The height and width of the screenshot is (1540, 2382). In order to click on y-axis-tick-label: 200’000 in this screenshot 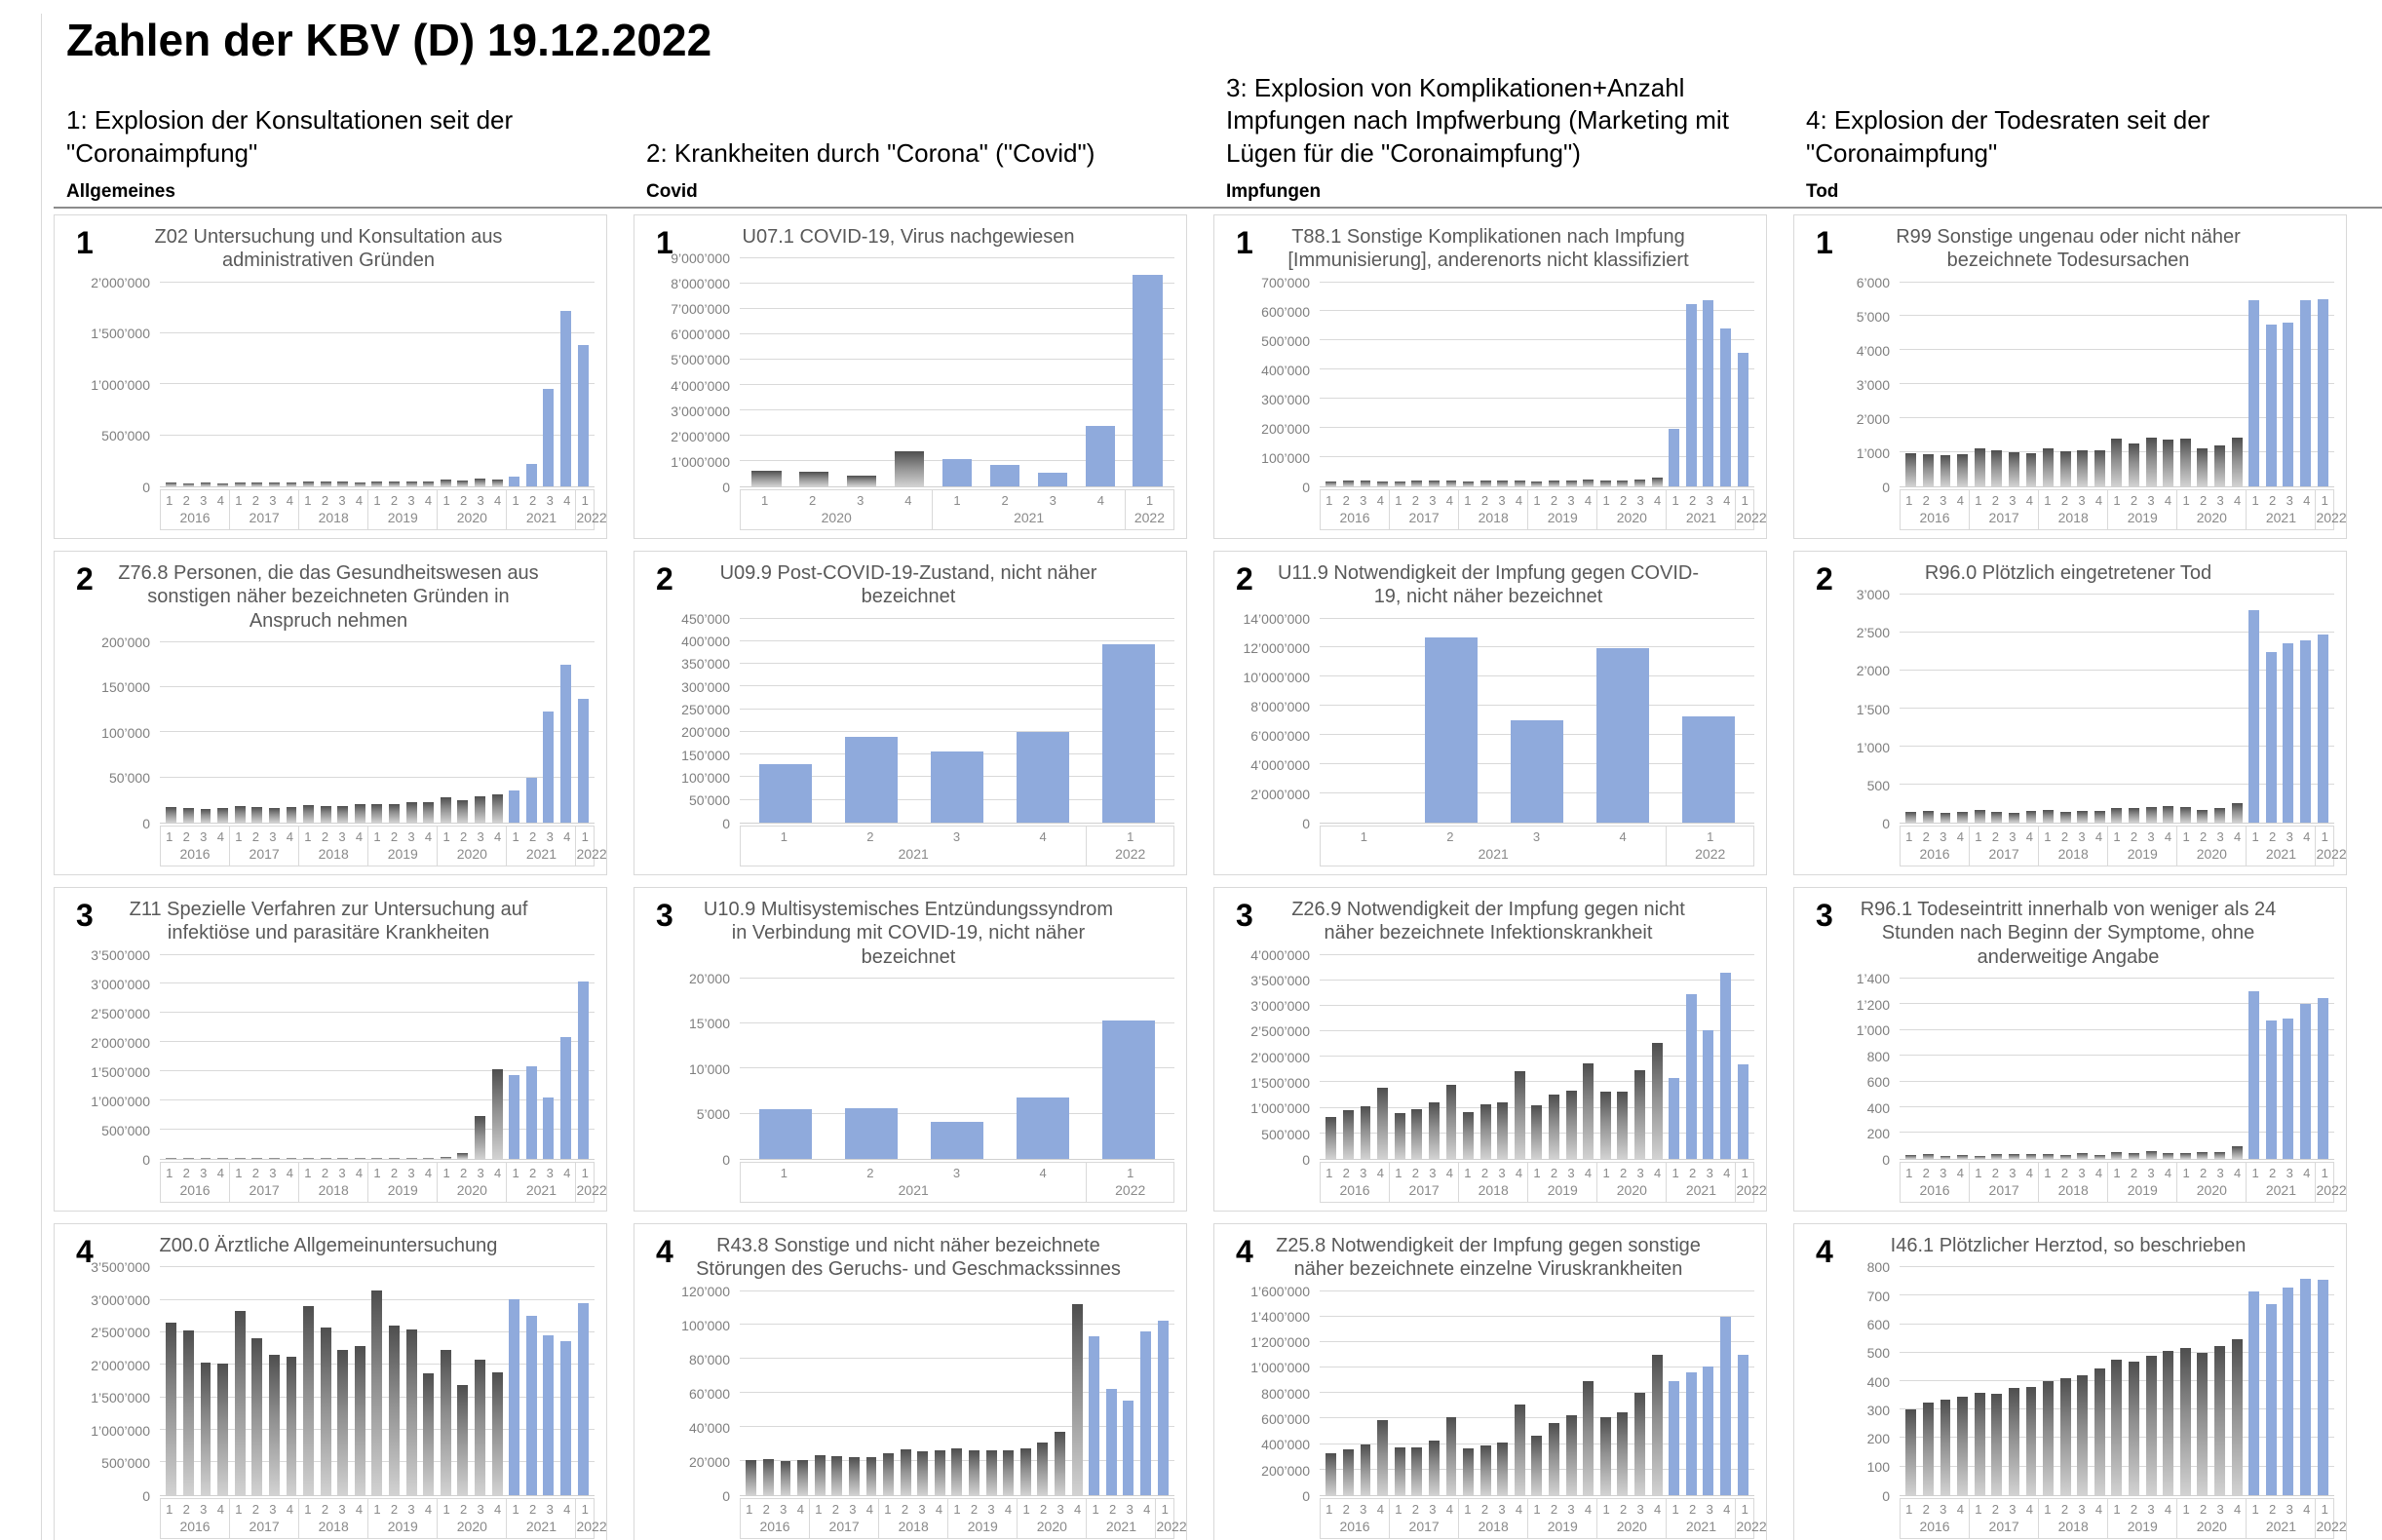, I will do `click(1285, 1470)`.